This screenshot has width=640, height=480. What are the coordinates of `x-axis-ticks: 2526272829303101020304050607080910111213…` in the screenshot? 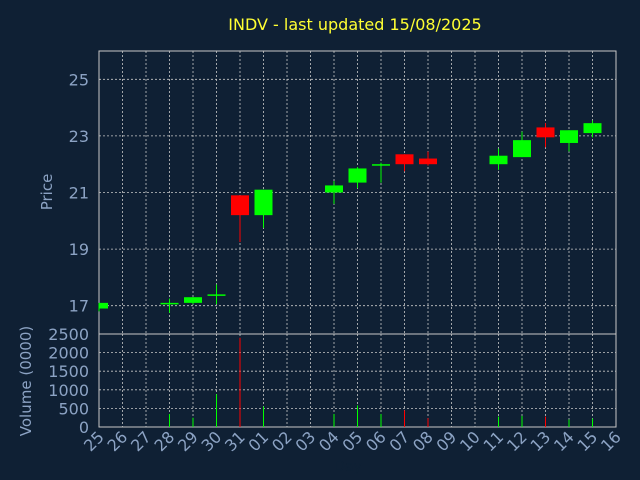 It's located at (352, 441).